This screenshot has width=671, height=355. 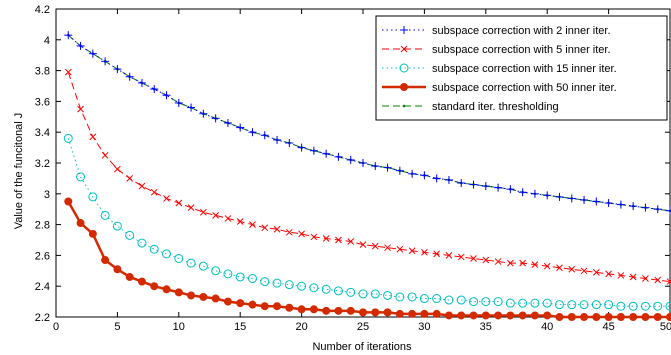 What do you see at coordinates (521, 31) in the screenshot?
I see `legend-label: subspace correction with 2 inner iter.` at bounding box center [521, 31].